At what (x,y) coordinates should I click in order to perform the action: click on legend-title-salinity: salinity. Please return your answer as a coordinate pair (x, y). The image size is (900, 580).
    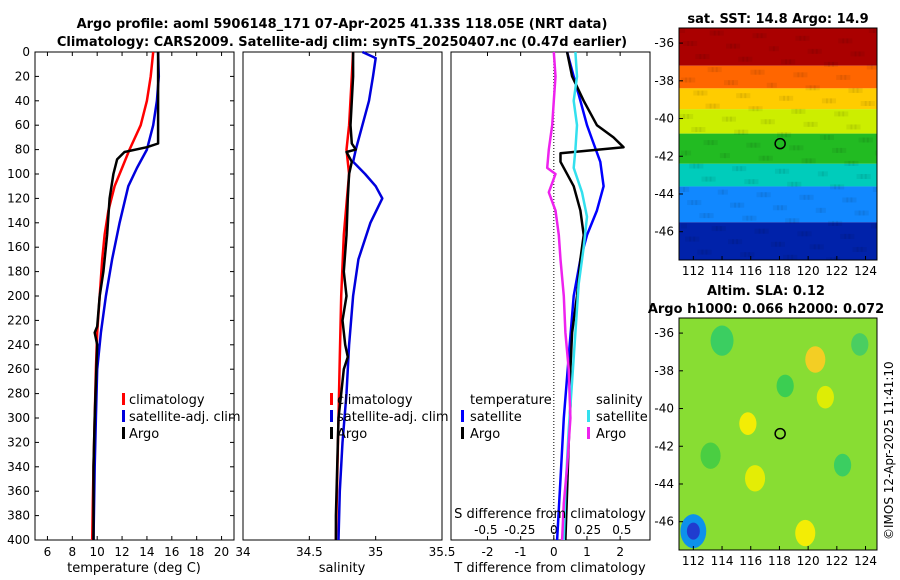
    Looking at the image, I should click on (619, 400).